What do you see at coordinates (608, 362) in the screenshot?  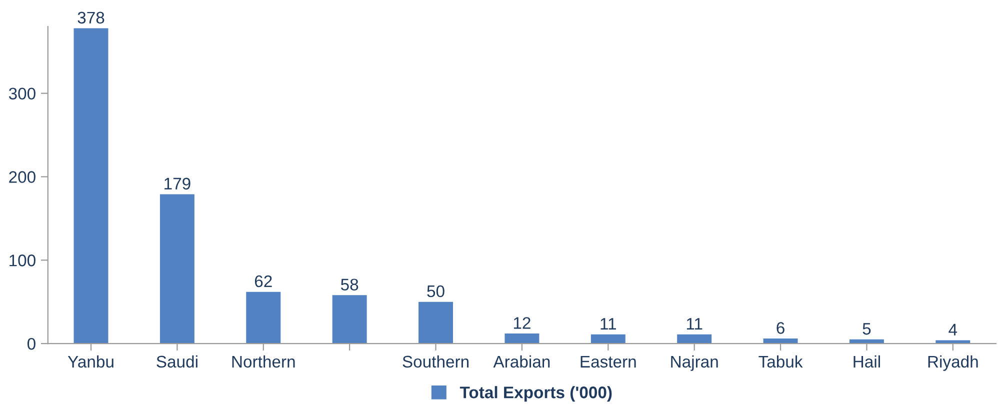 I see `x-tick-label: Eastern` at bounding box center [608, 362].